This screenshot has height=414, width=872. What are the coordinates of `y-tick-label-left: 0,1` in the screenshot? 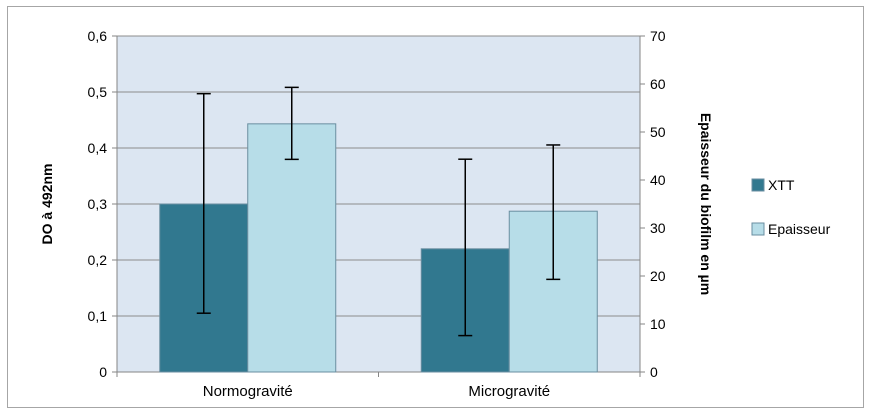 It's located at (98, 316).